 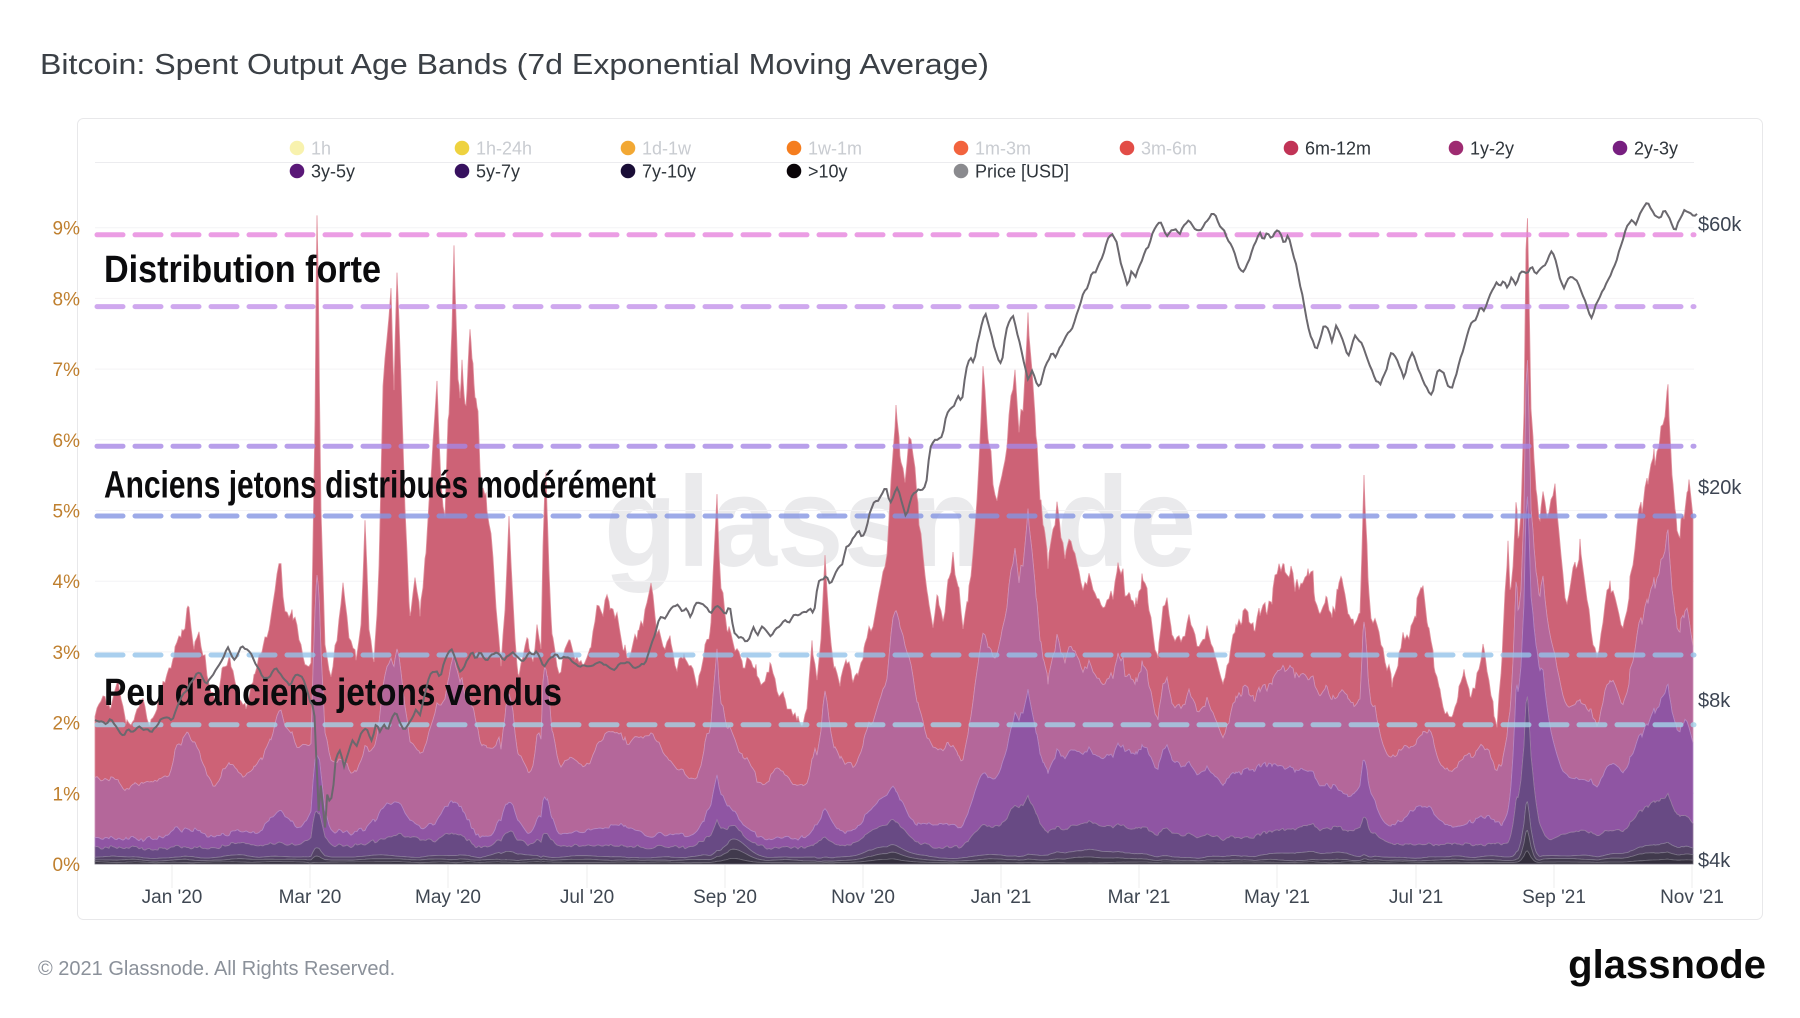 What do you see at coordinates (669, 172) in the screenshot?
I see `svg-text: 7y-10y` at bounding box center [669, 172].